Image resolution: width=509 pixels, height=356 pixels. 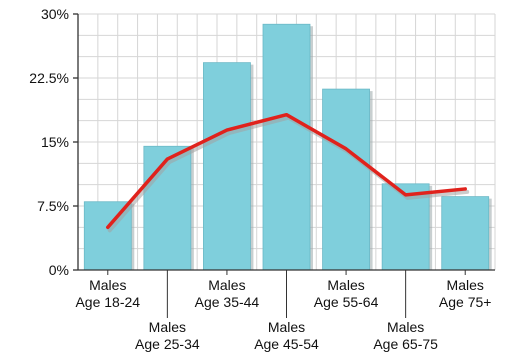 I want to click on y-tick-label: 0%, so click(x=59, y=270).